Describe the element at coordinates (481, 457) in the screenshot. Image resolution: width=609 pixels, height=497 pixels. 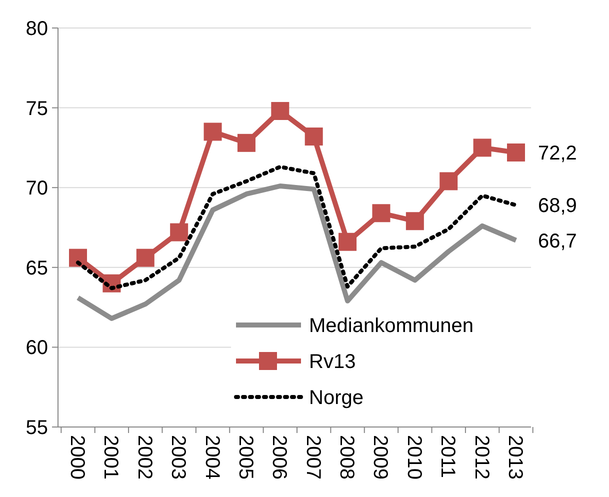
I see `x-tick-label: 2012` at that location.